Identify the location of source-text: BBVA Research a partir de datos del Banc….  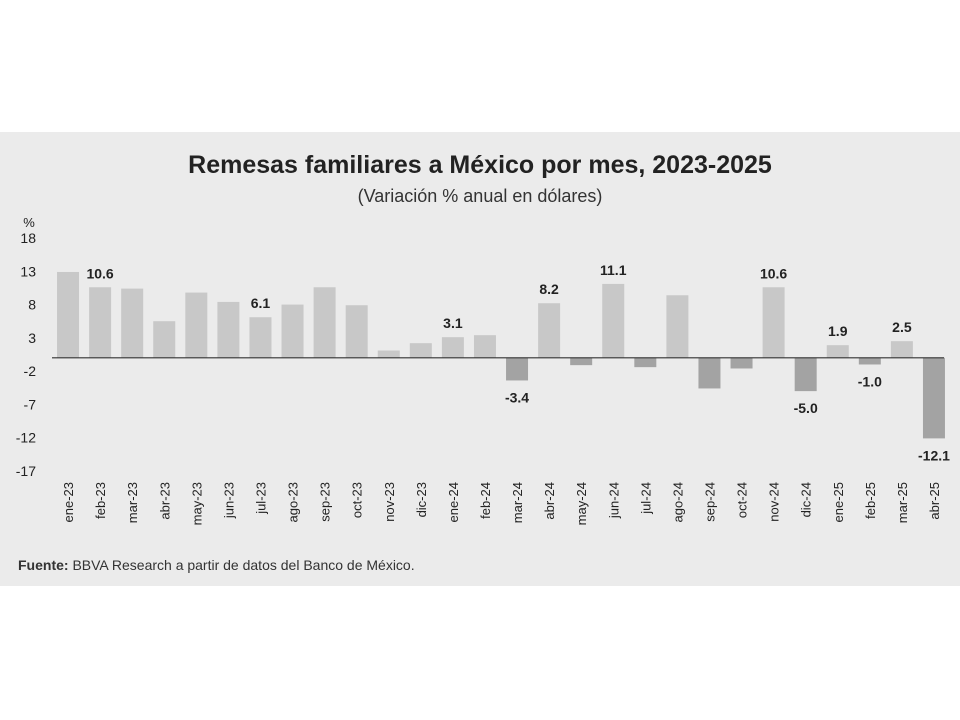
(241, 565).